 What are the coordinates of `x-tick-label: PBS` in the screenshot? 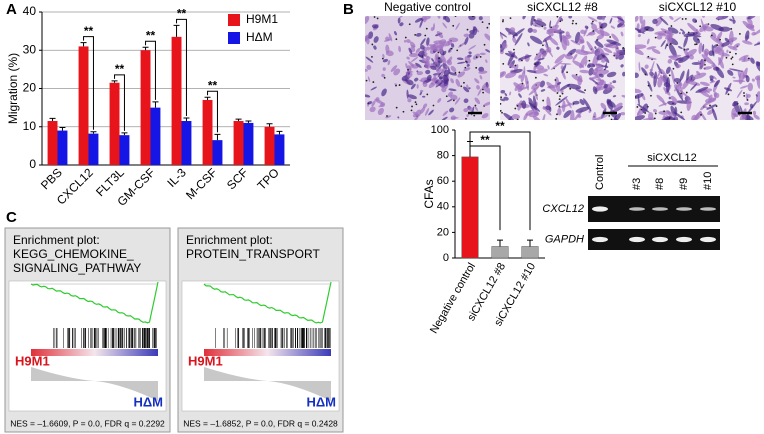 It's located at (51, 178).